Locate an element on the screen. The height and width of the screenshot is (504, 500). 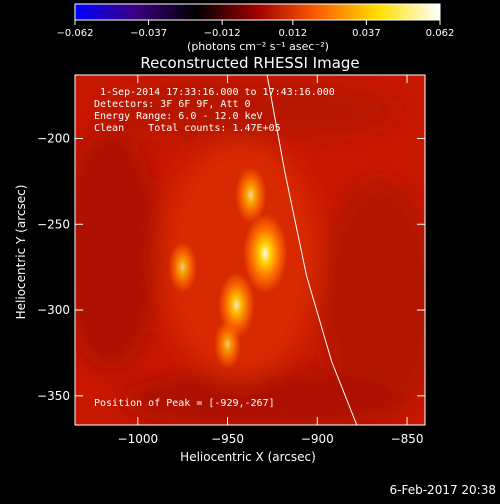
annotation-energy: Energy Range: 6.0 - 12.0 keV is located at coordinates (178, 116).